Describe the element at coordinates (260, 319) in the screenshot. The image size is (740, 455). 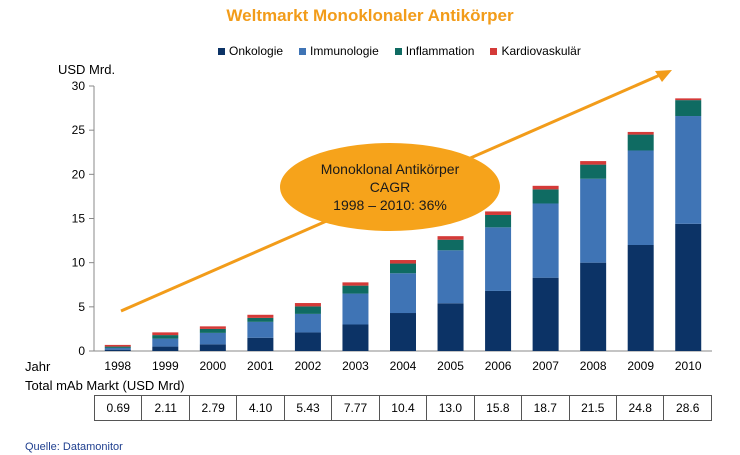
I see `bar-segment-inflammation-2001` at that location.